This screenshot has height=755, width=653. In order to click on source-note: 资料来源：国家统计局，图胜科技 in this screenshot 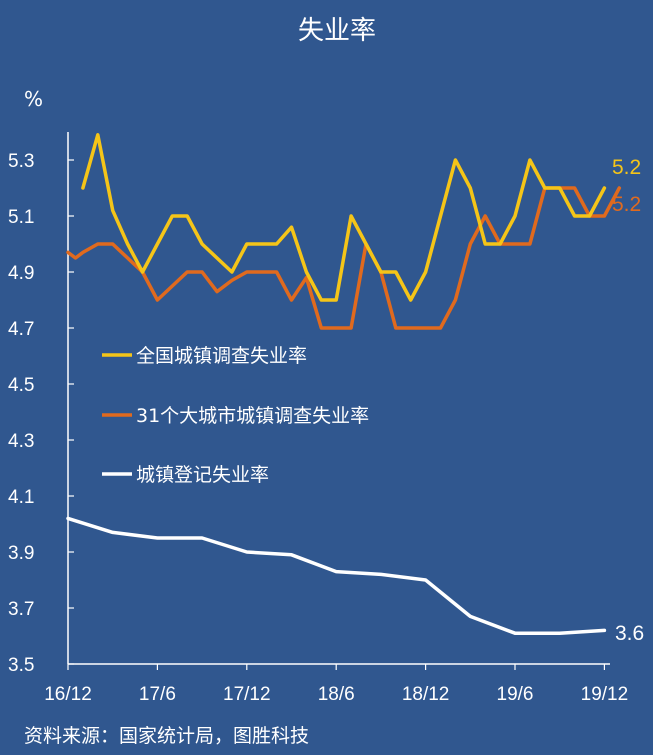, I will do `click(166, 736)`.